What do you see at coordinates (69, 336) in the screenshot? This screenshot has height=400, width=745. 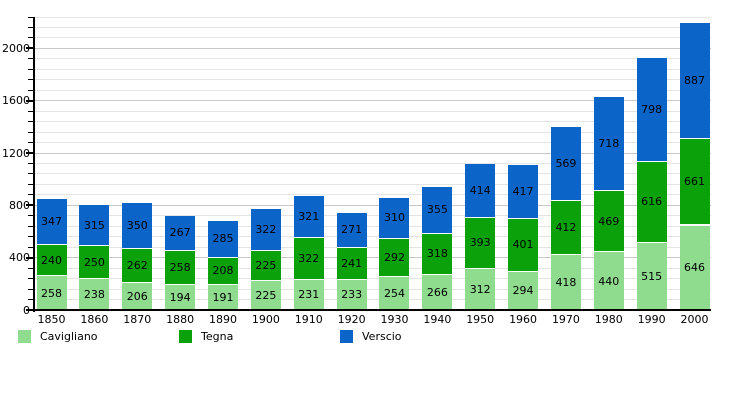 I see `legend-label-cavigliano: Cavigliano` at bounding box center [69, 336].